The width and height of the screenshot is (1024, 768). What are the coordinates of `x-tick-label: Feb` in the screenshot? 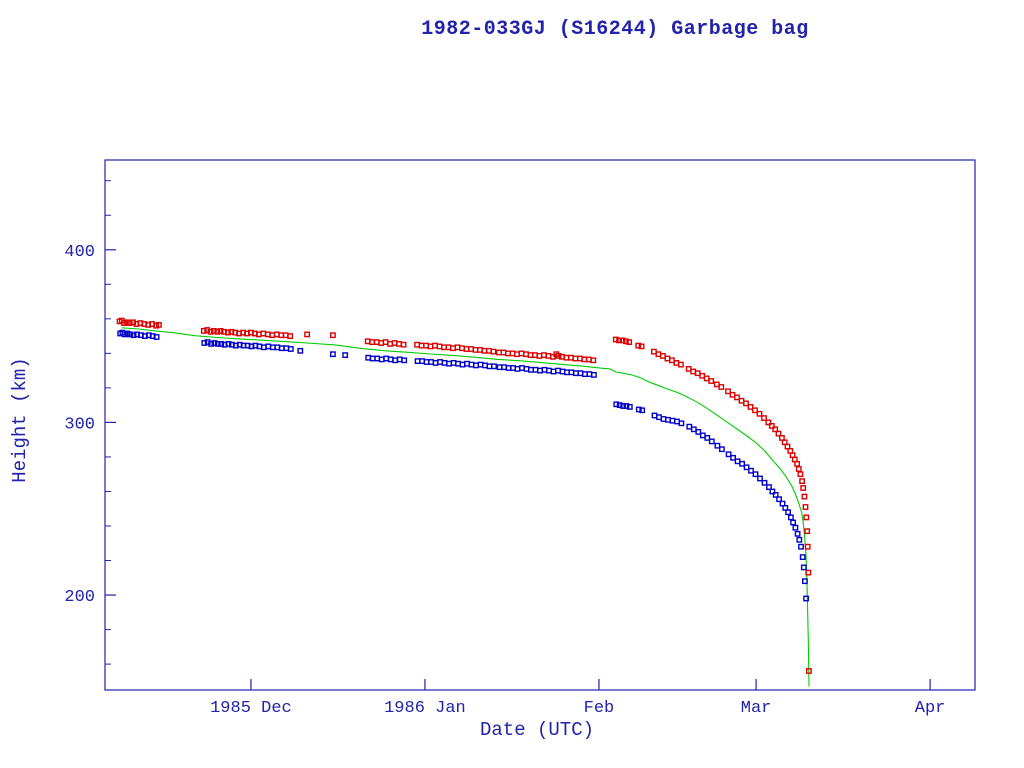 It's located at (599, 708).